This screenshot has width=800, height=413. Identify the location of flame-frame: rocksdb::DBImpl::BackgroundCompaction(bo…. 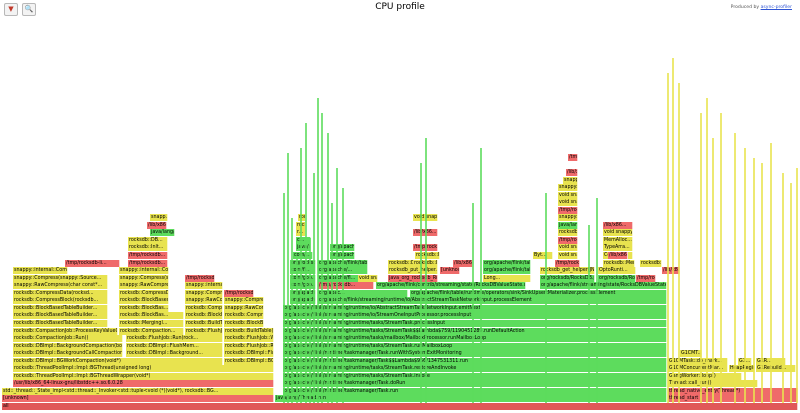
(68, 346).